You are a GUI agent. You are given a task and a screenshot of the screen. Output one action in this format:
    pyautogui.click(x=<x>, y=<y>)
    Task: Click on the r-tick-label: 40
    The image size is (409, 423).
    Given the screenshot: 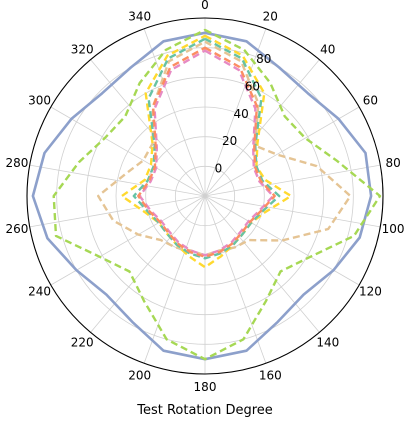 What is the action you would take?
    pyautogui.click(x=240, y=114)
    